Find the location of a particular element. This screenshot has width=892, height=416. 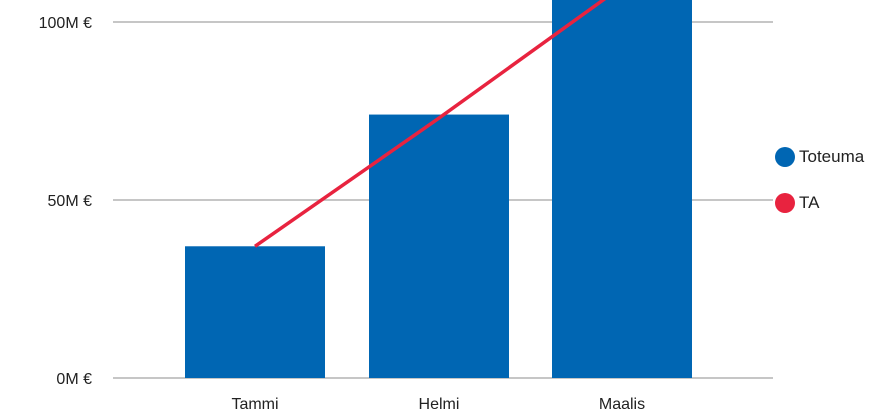

y-tick-label: 0M € is located at coordinates (74, 379).